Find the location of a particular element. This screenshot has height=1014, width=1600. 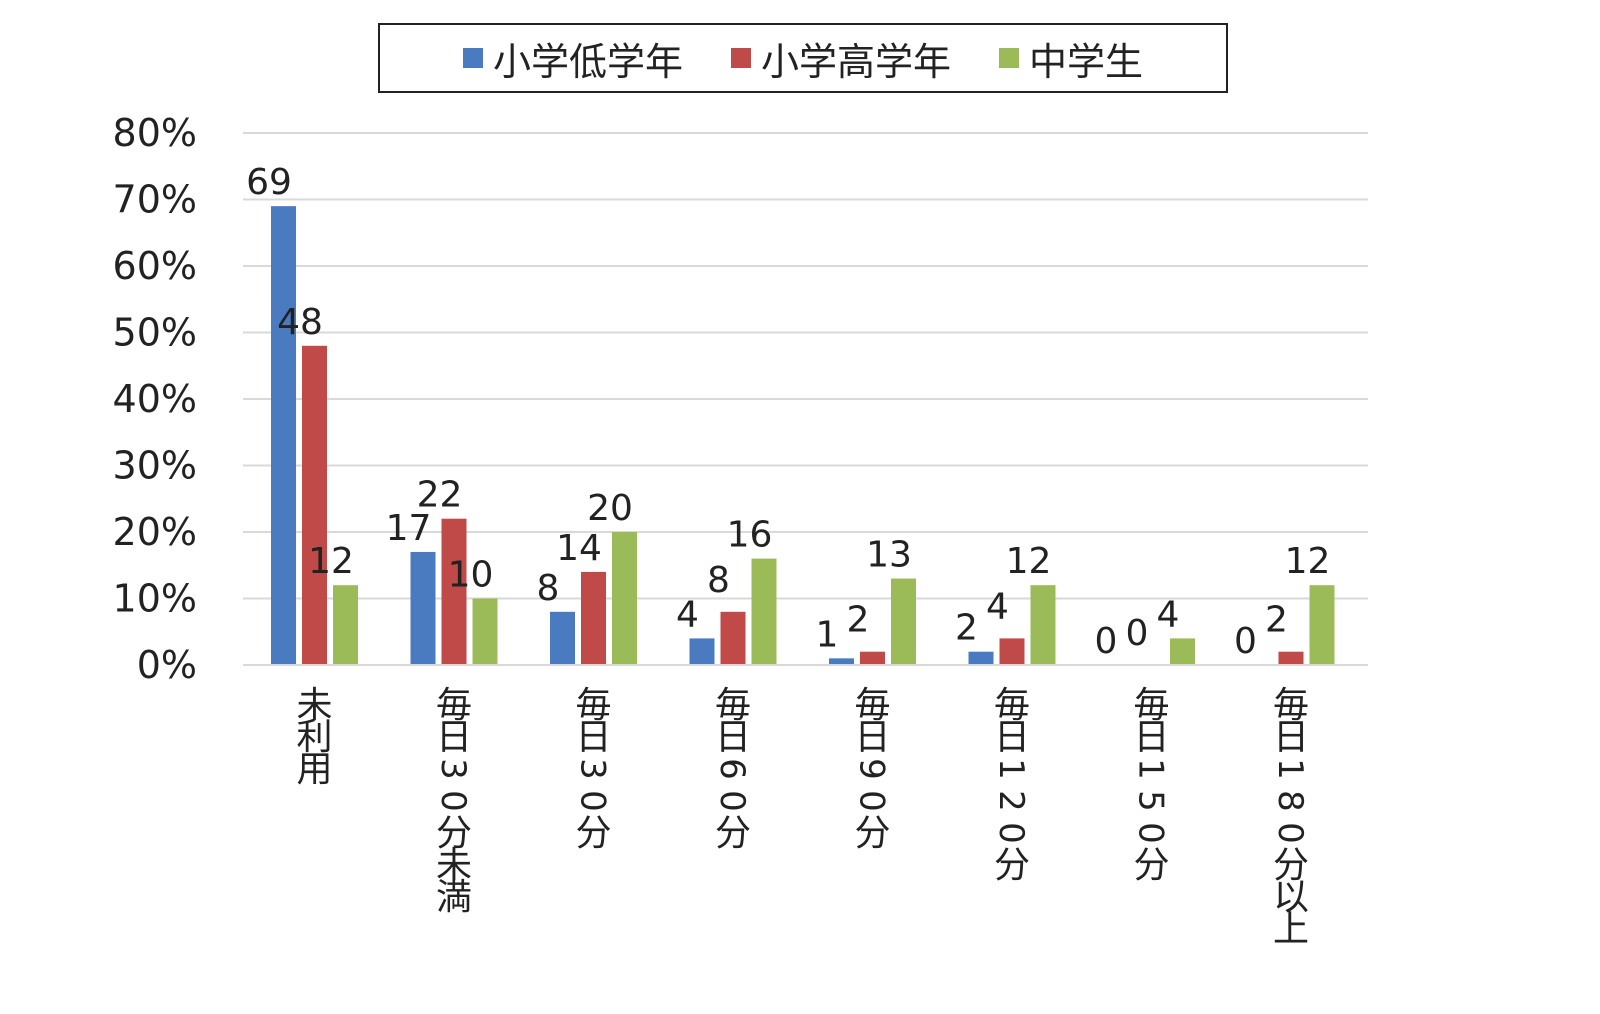

data-label: 8 is located at coordinates (718, 580).